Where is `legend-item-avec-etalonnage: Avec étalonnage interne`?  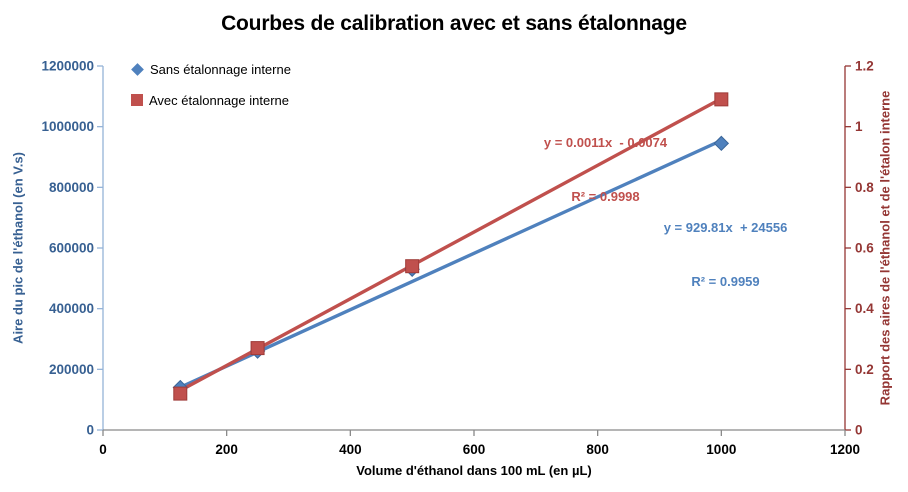
legend-item-avec-etalonnage: Avec étalonnage interne is located at coordinates (211, 100).